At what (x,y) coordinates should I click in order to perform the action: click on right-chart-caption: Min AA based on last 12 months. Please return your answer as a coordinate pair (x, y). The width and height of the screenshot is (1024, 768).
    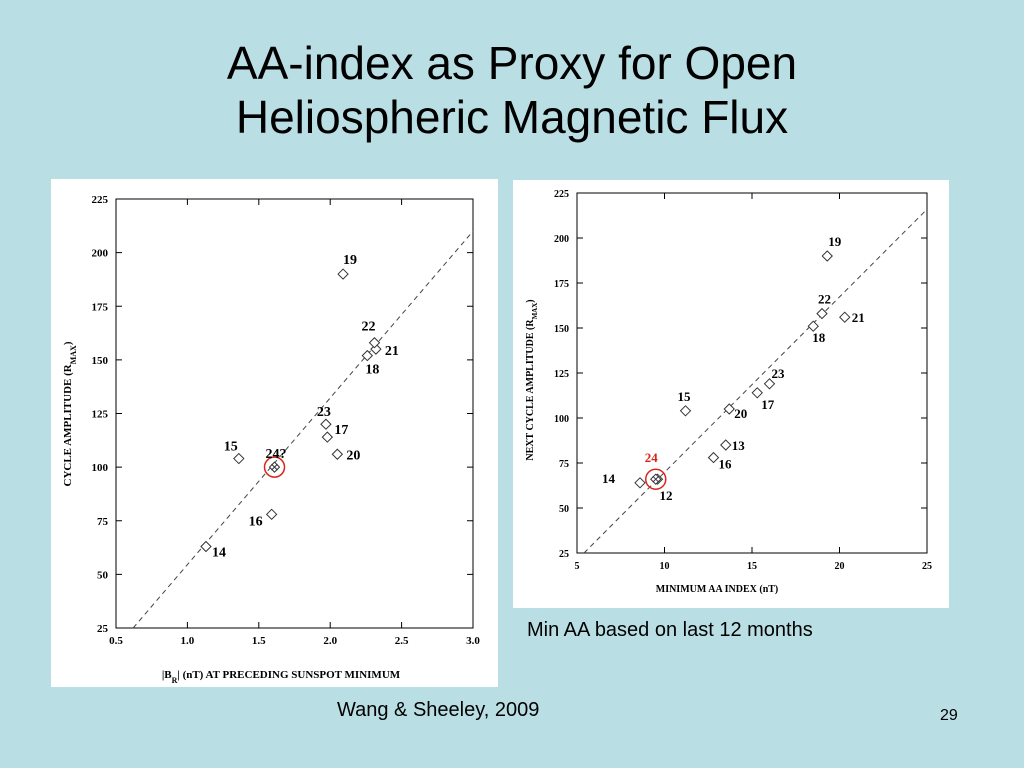
    Looking at the image, I should click on (670, 630).